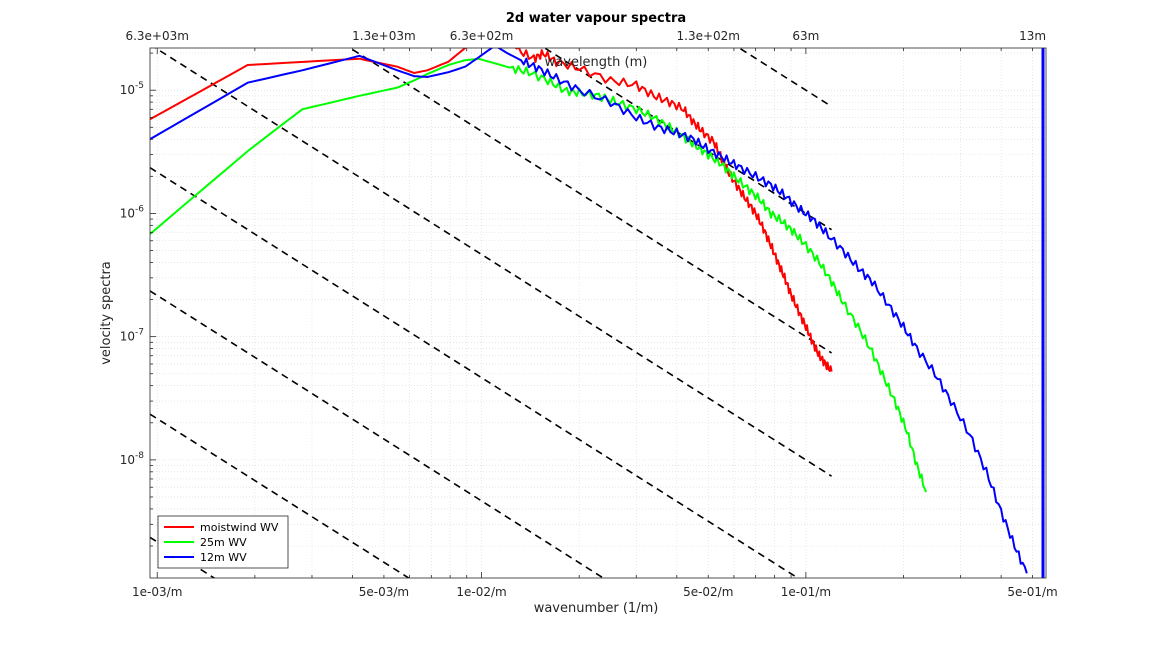  What do you see at coordinates (596, 62) in the screenshot?
I see `top-axis-label: wavelength (m)` at bounding box center [596, 62].